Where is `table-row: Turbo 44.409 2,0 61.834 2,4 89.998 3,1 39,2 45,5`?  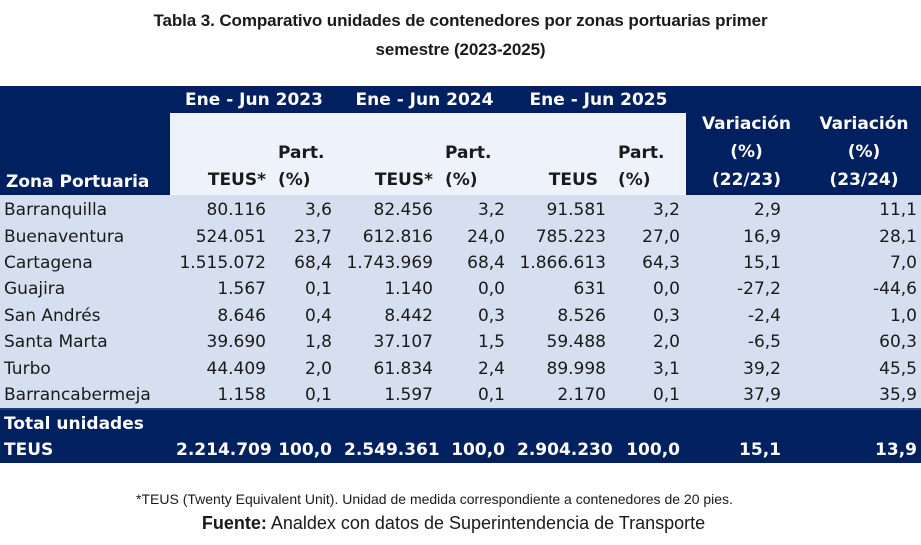
table-row: Turbo 44.409 2,0 61.834 2,4 89.998 3,1 39,2 45,5 is located at coordinates (460, 368).